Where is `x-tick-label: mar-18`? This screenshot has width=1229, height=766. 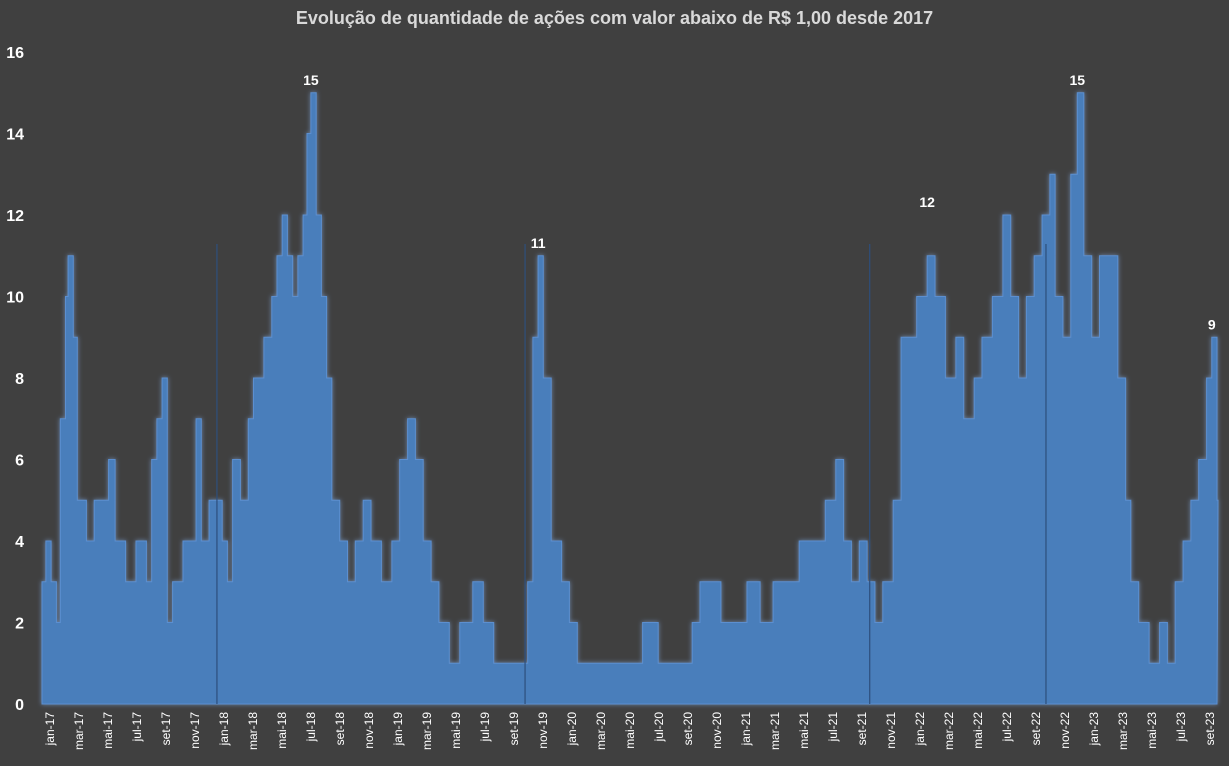 x-tick-label: mar-18 is located at coordinates (253, 731).